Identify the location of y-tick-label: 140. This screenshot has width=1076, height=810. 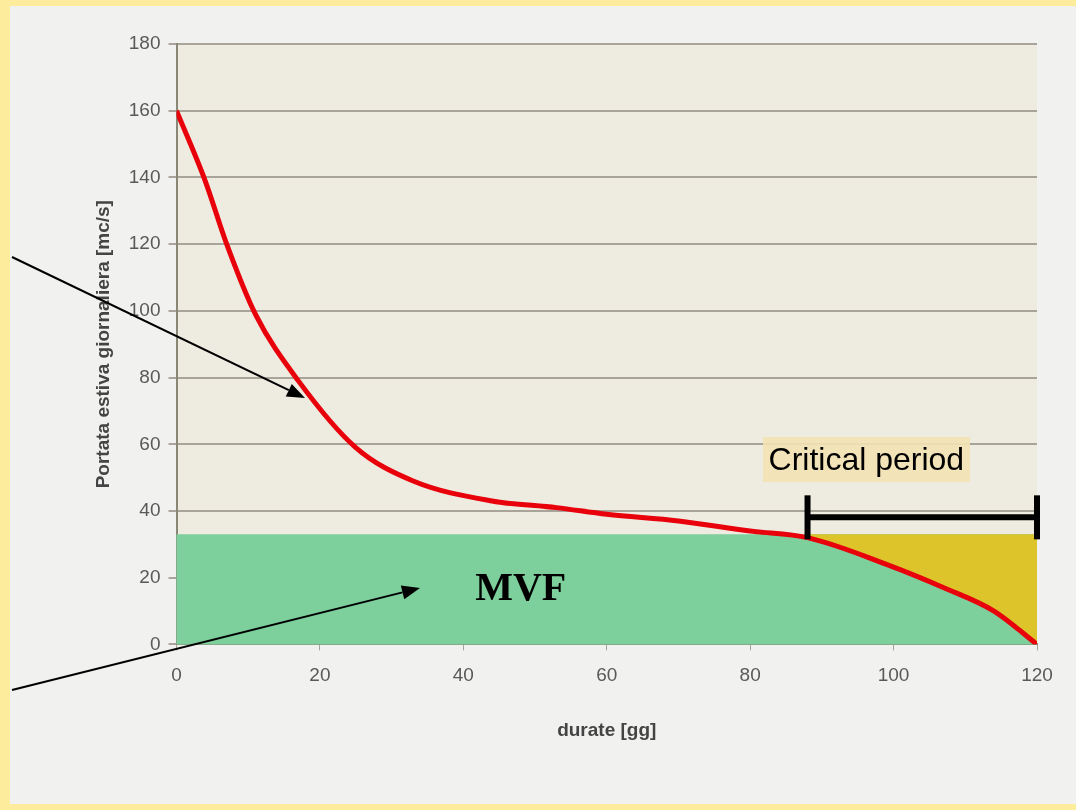
(144, 176).